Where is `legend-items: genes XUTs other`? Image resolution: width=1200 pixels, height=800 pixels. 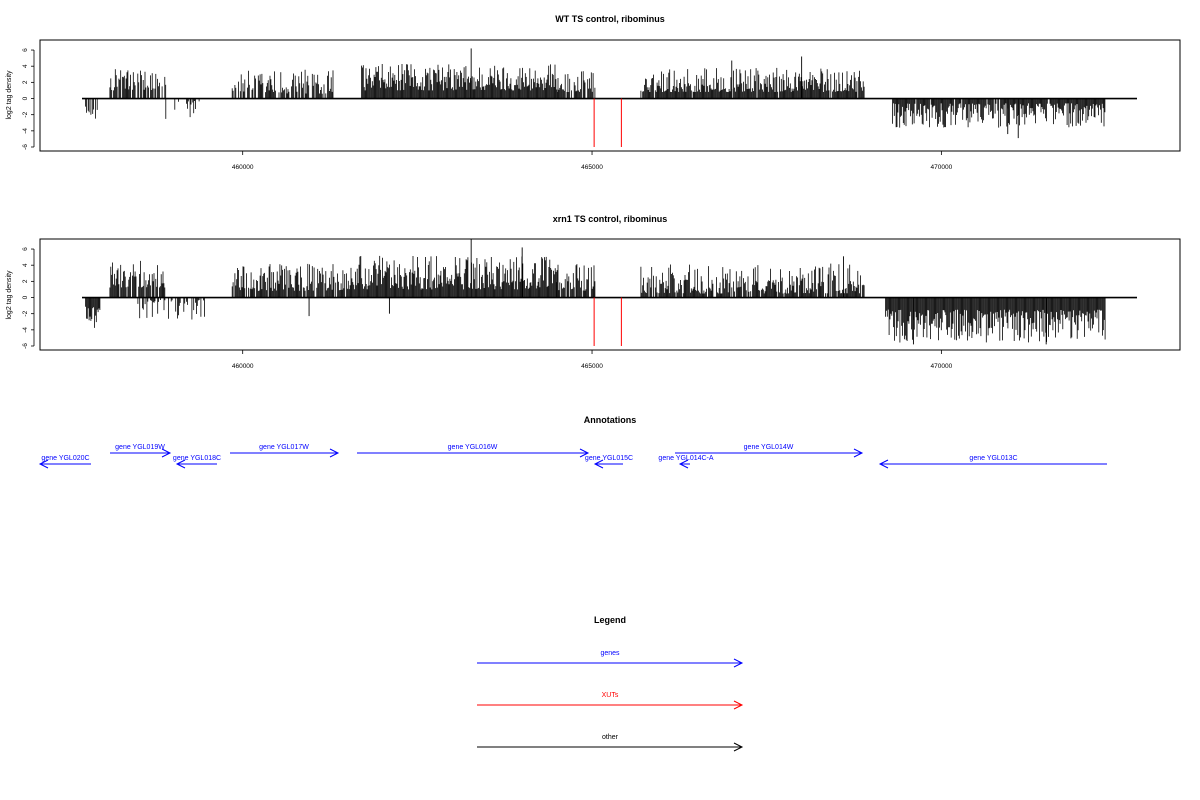 legend-items: genes XUTs other is located at coordinates (610, 701).